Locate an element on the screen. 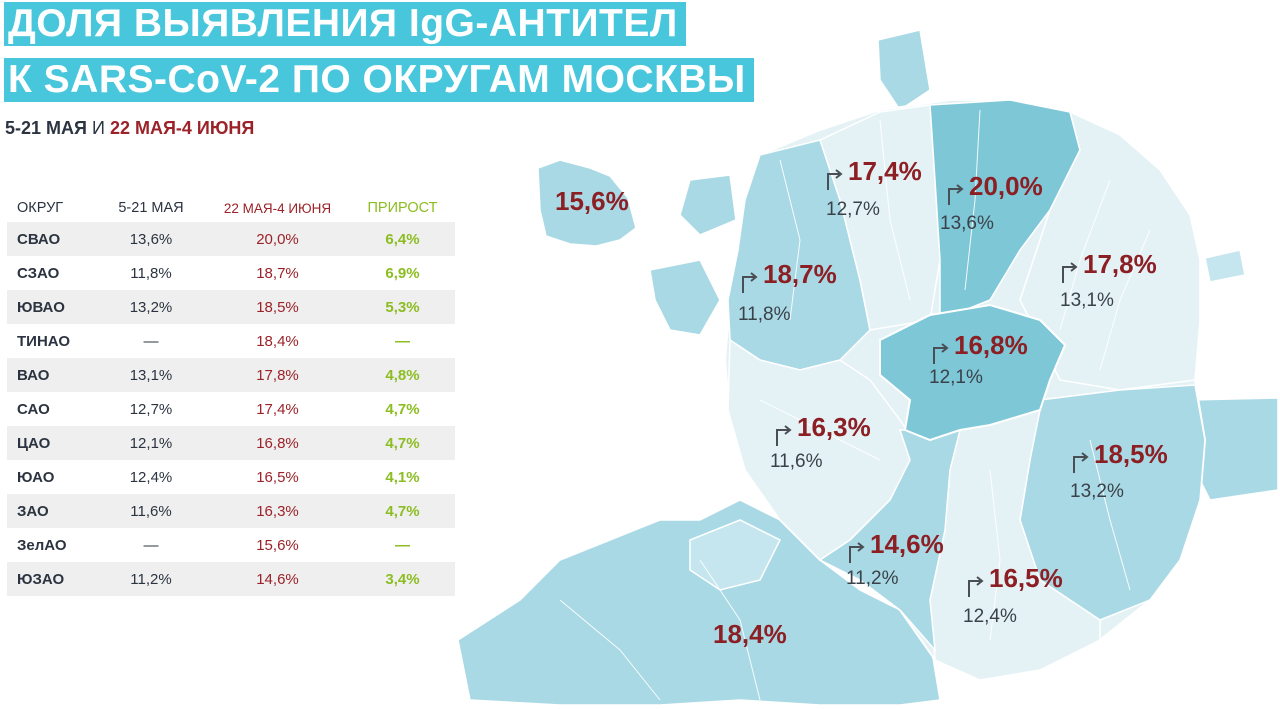 The height and width of the screenshot is (709, 1280). period-1-value-cell: 11,6% is located at coordinates (151, 511).